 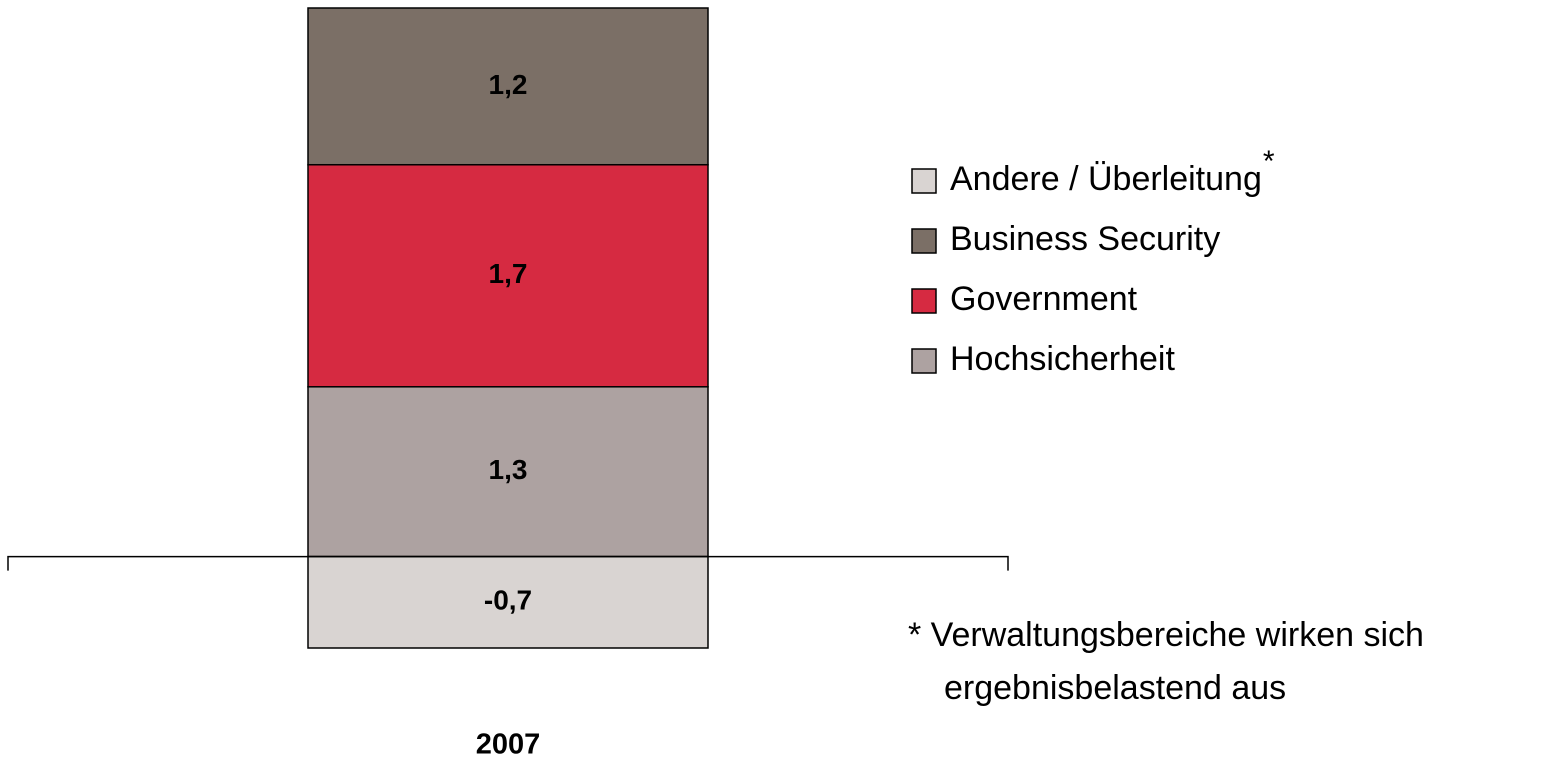 What do you see at coordinates (1269, 161) in the screenshot?
I see `legend-footnote-marker: *` at bounding box center [1269, 161].